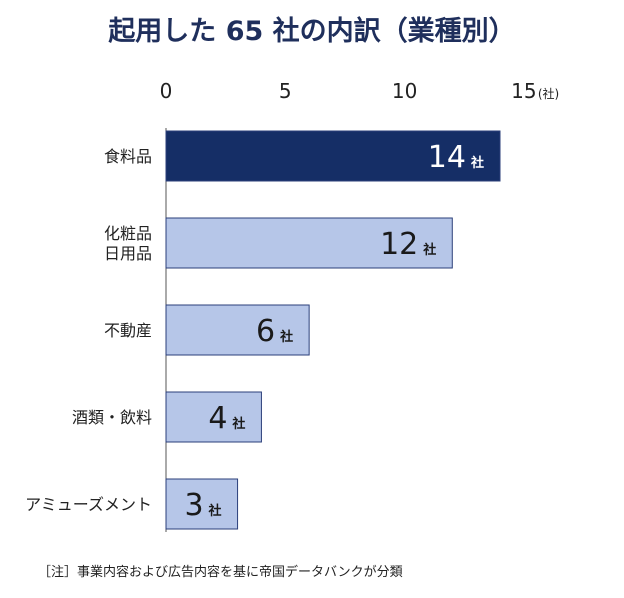  What do you see at coordinates (128, 156) in the screenshot?
I see `category-label: 食料品` at bounding box center [128, 156].